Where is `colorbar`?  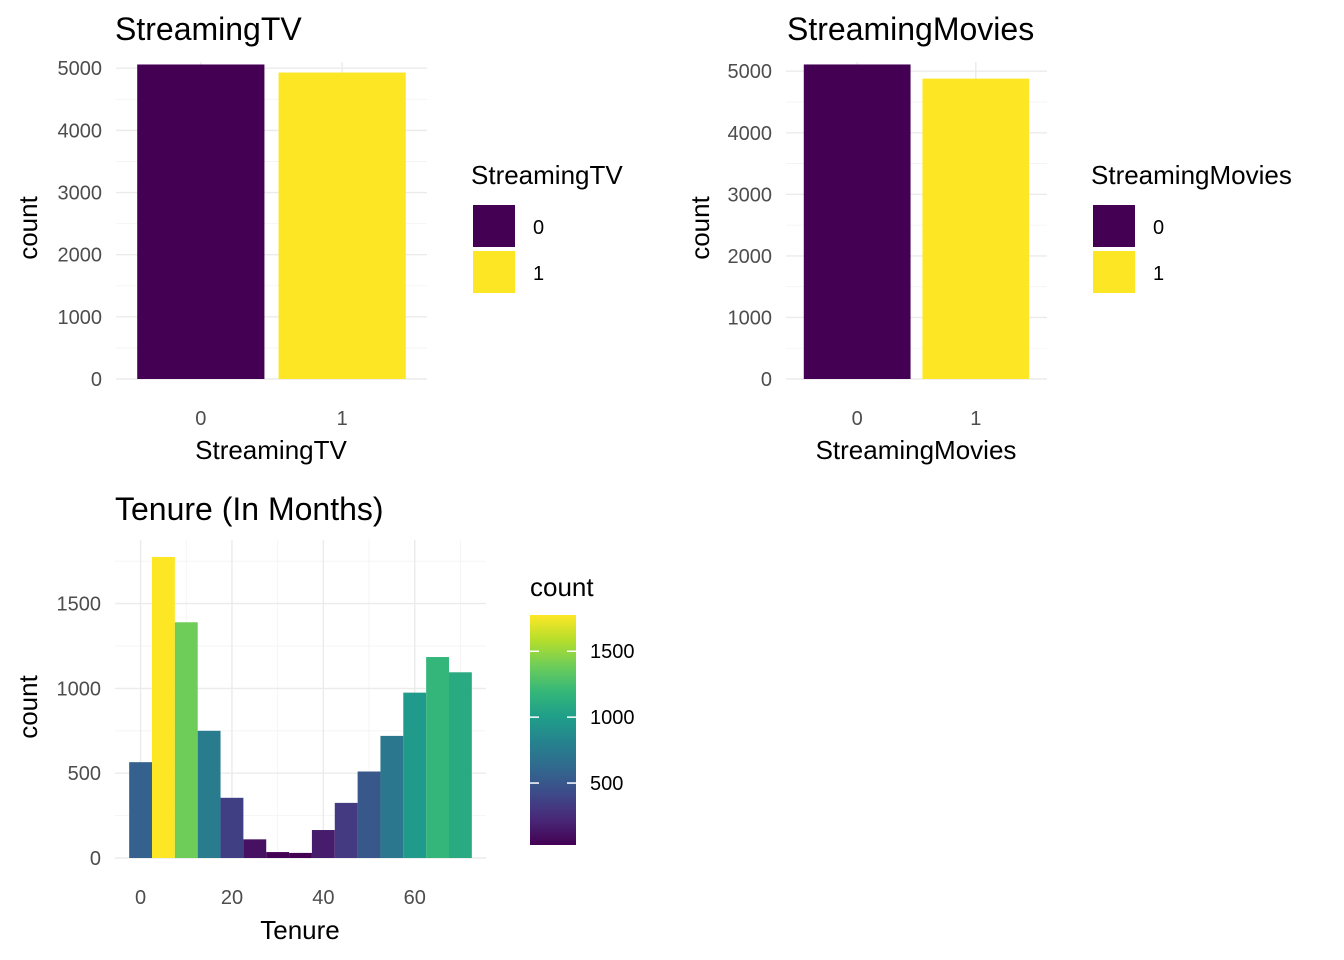 colorbar is located at coordinates (553, 730).